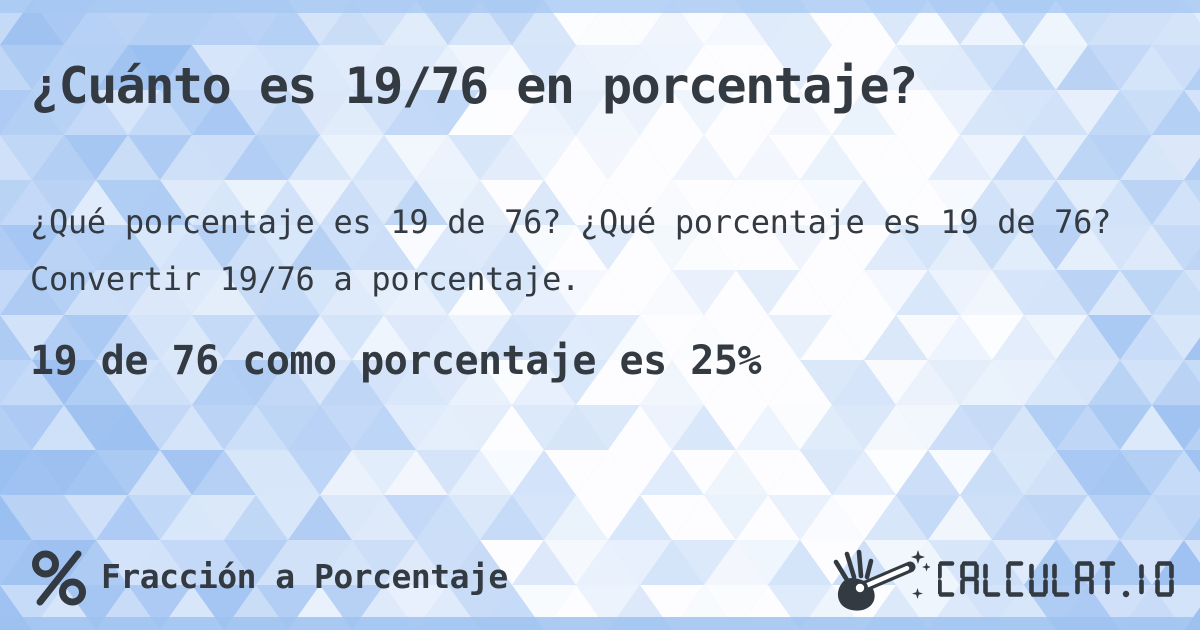 The image size is (1200, 630). I want to click on page-title: ¿Cuánto es 19/76 en porcentaje?, so click(474, 85).